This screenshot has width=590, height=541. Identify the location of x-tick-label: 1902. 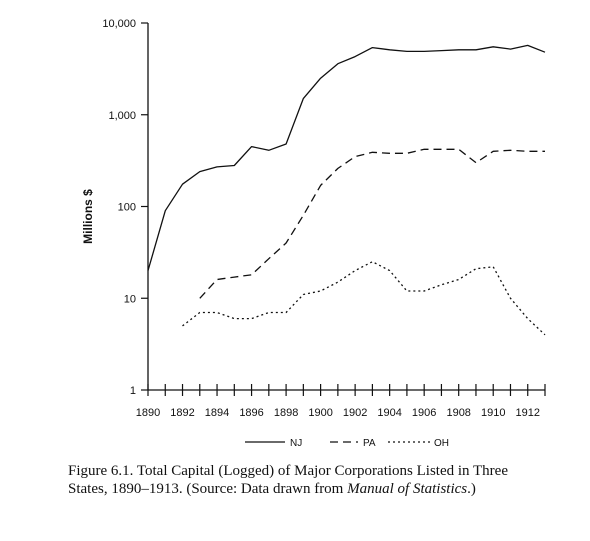
(355, 413).